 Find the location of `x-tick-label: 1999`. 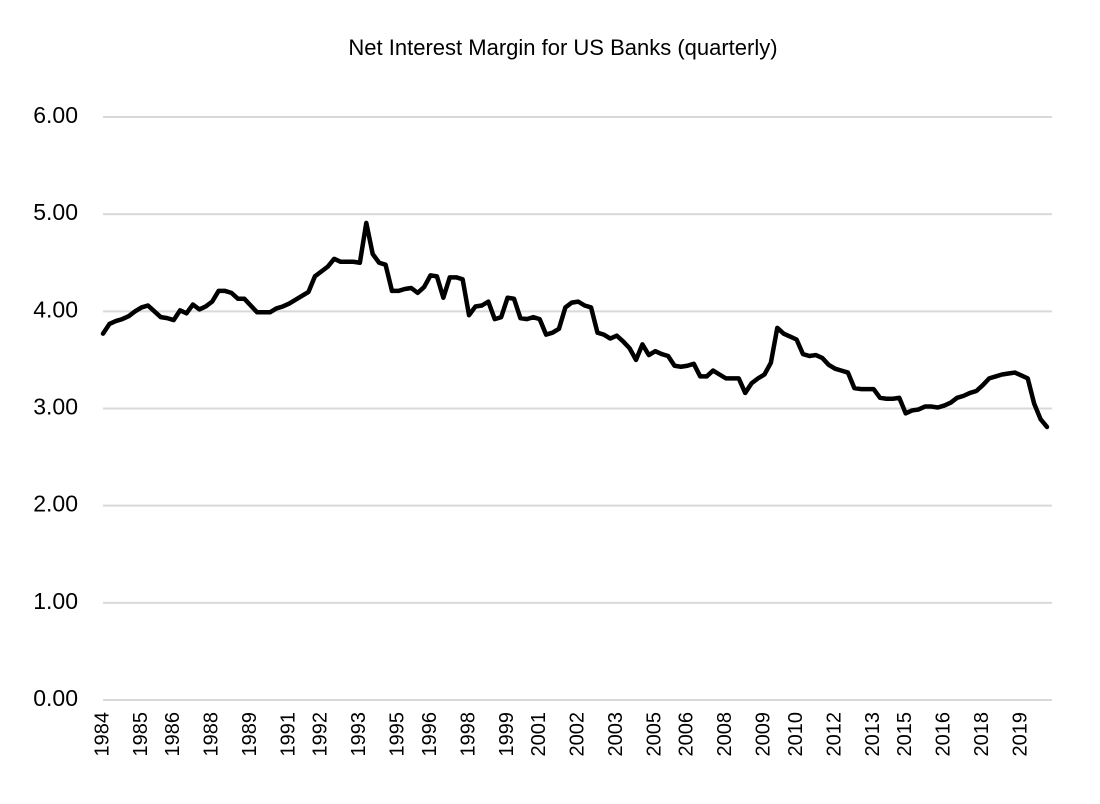

x-tick-label: 1999 is located at coordinates (507, 734).